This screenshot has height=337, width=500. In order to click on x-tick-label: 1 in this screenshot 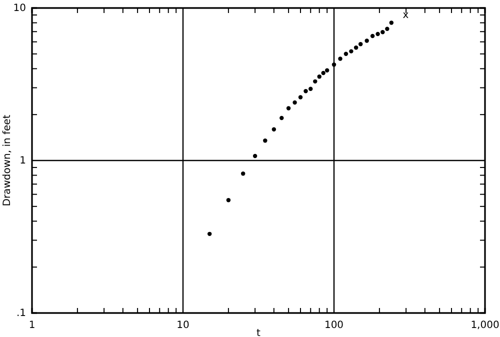, I will do `click(32, 326)`.